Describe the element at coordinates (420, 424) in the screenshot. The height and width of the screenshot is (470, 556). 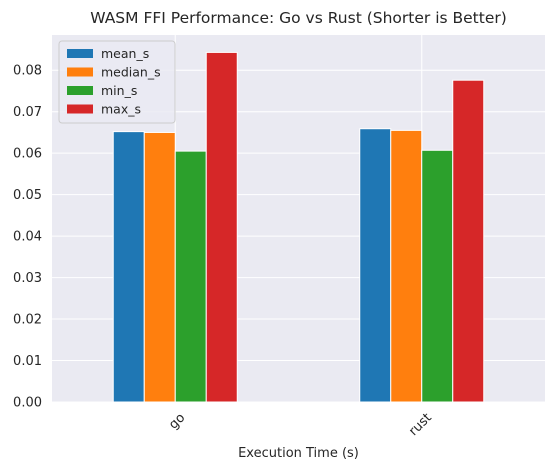
I see `x-tick-label: rust` at that location.